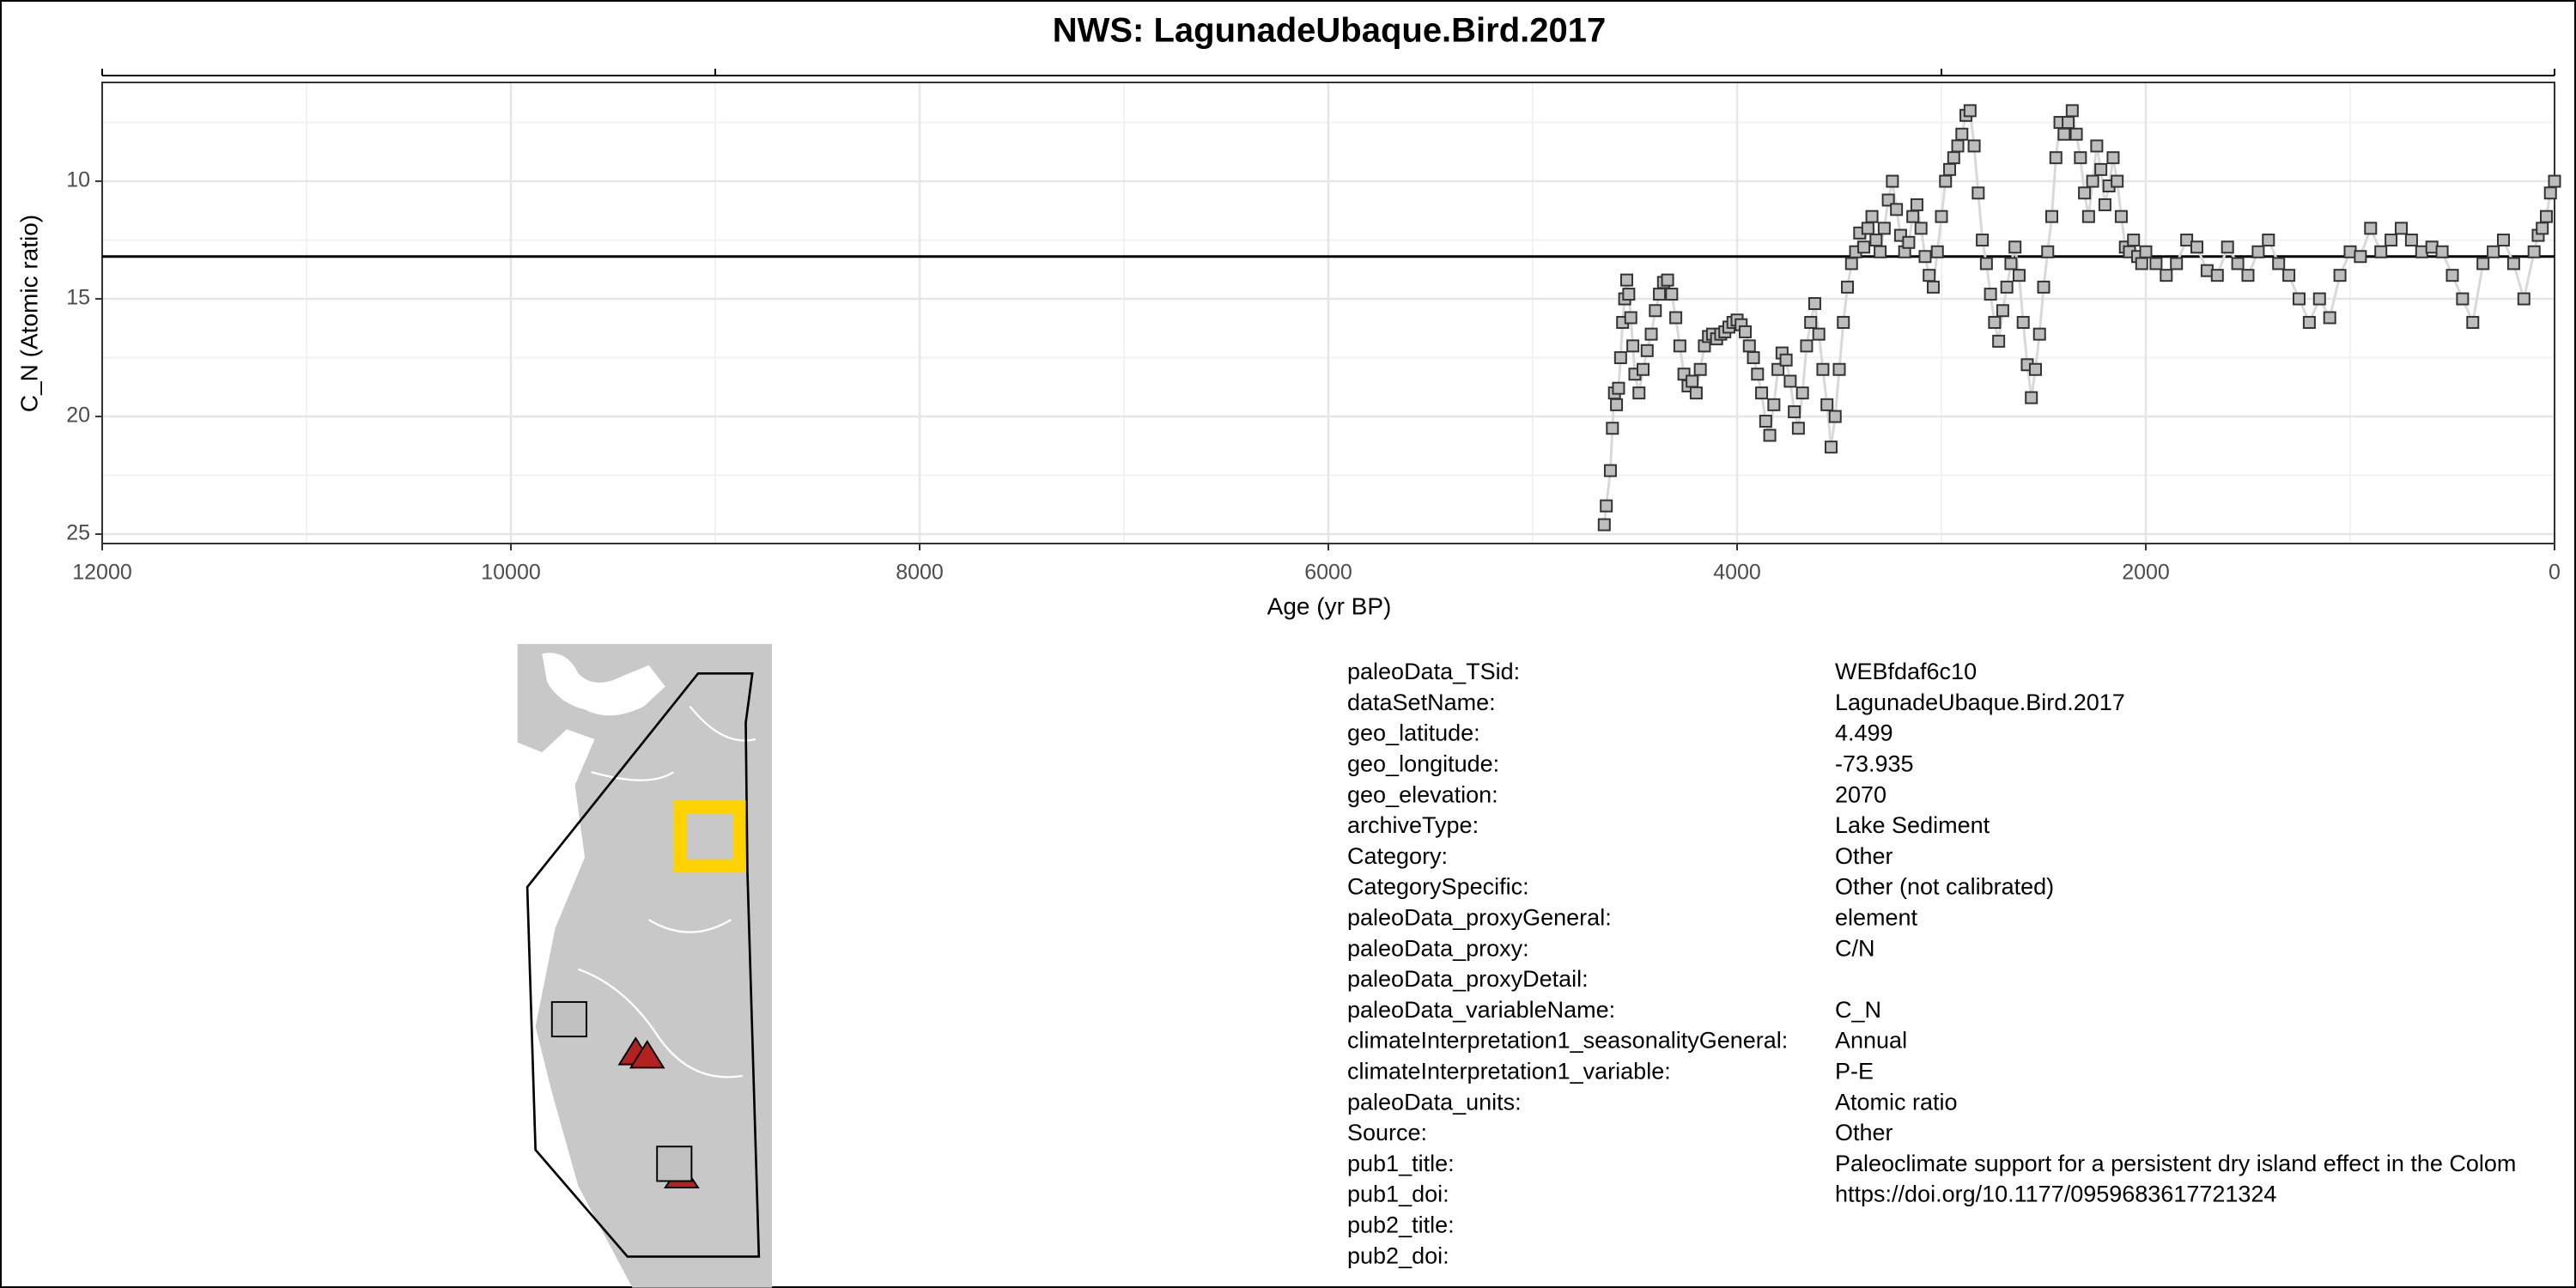 This screenshot has width=2576, height=1288. What do you see at coordinates (1438, 887) in the screenshot?
I see `metadata-key: CategorySpecific:` at bounding box center [1438, 887].